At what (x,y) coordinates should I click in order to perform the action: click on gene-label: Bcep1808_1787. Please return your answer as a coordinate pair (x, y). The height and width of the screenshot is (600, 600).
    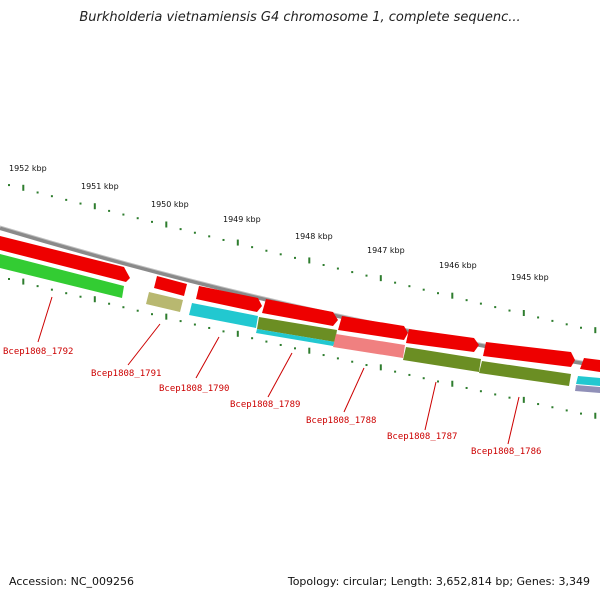
    Looking at the image, I should click on (422, 437).